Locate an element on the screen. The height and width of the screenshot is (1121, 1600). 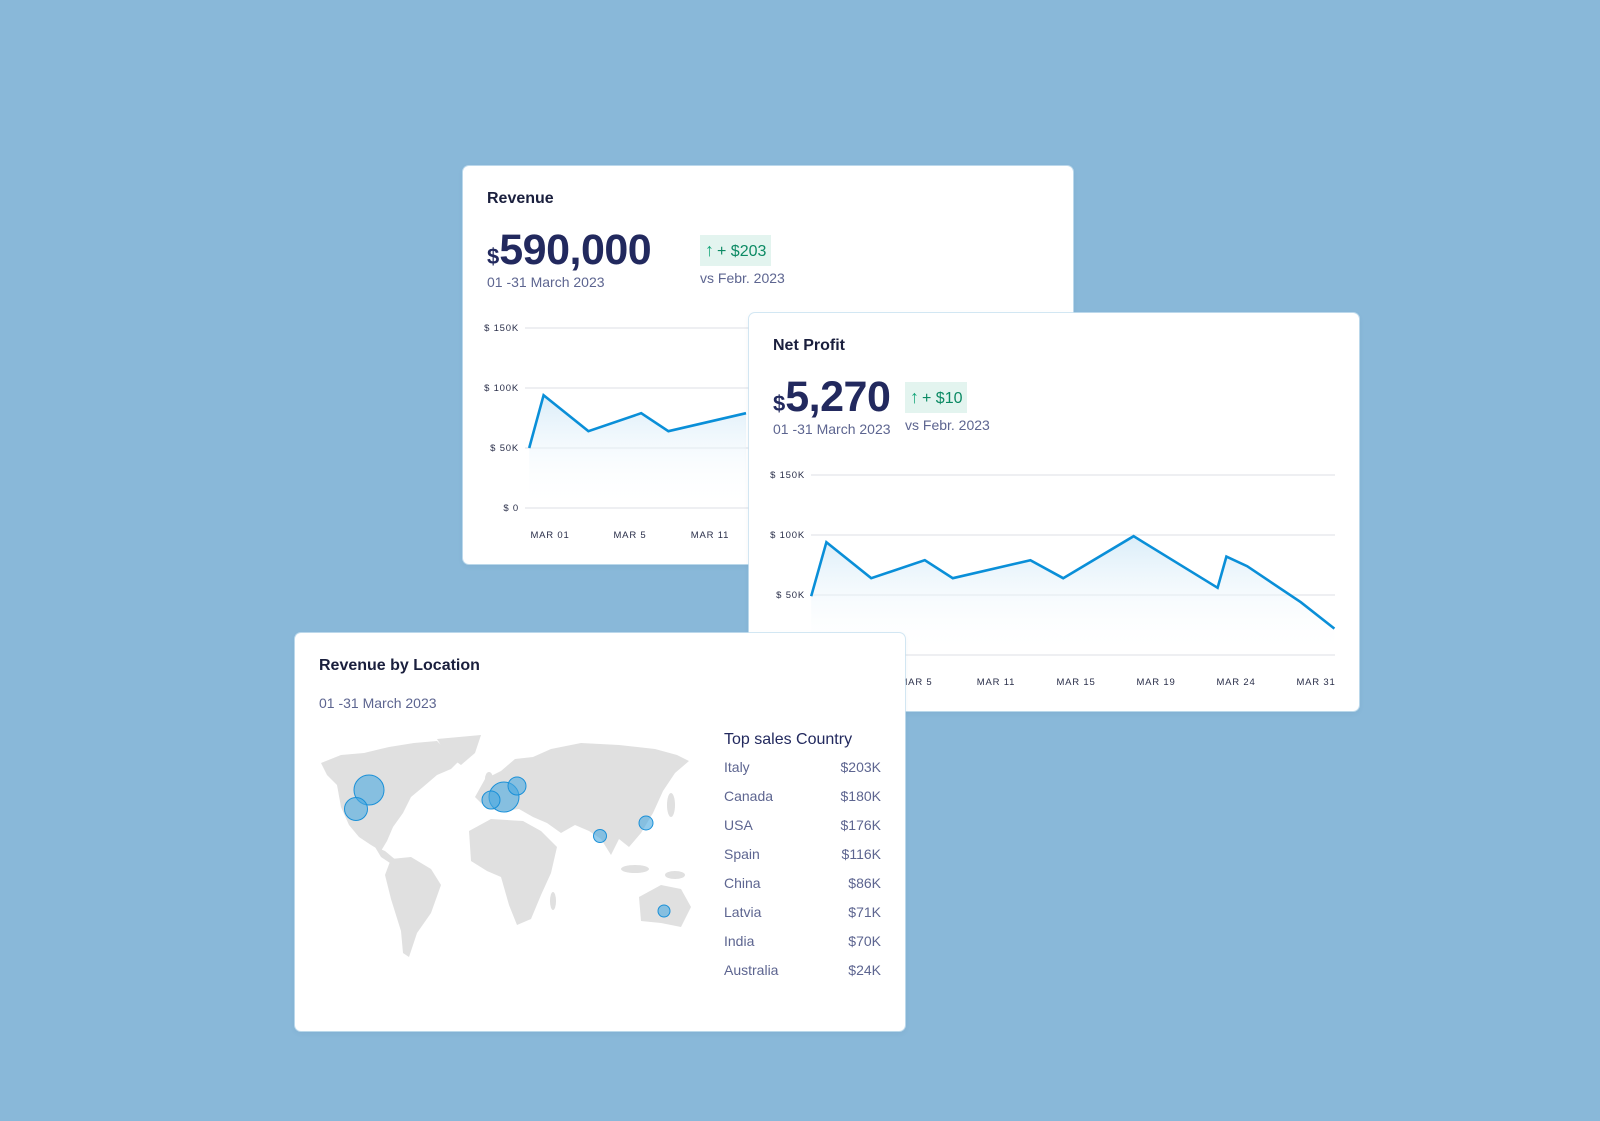
indonesia is located at coordinates (635, 869).